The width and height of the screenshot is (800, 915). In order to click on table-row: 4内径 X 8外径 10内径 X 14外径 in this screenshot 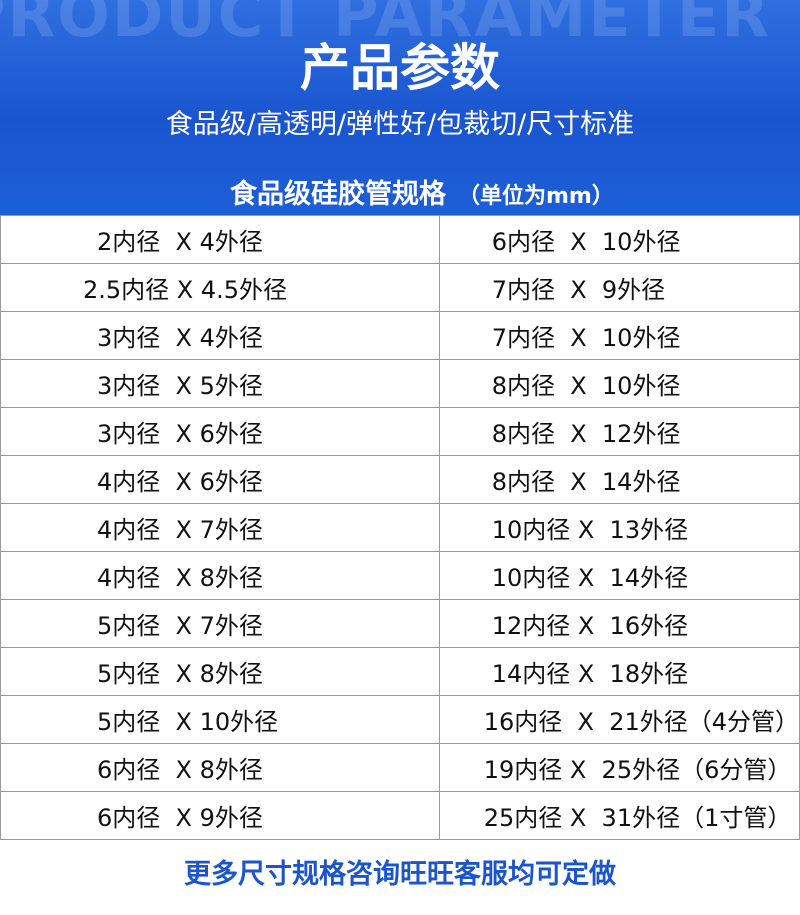, I will do `click(400, 575)`.